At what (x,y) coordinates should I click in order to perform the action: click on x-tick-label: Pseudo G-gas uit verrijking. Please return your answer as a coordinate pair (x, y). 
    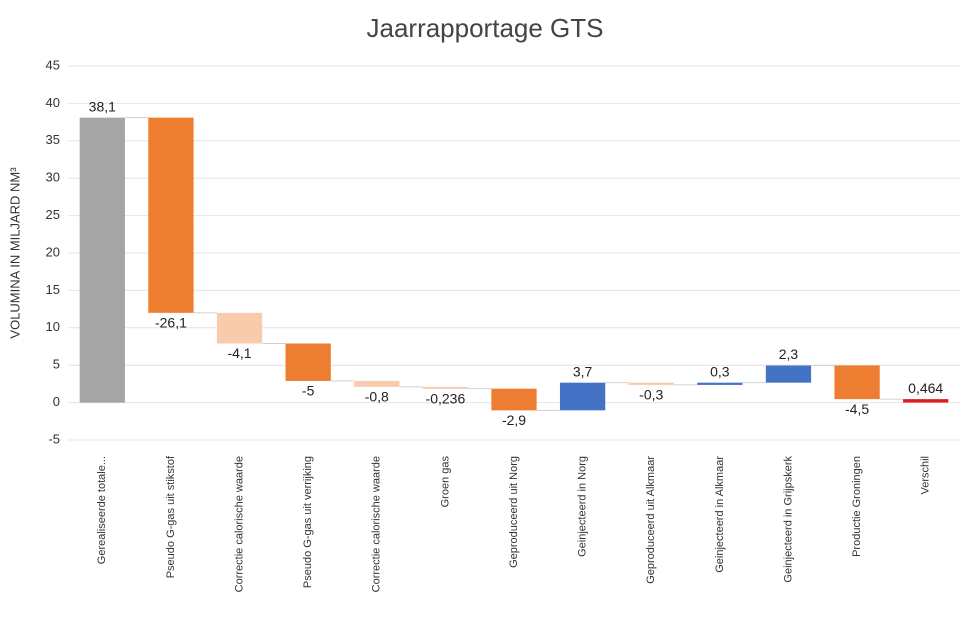
    Looking at the image, I should click on (308, 522).